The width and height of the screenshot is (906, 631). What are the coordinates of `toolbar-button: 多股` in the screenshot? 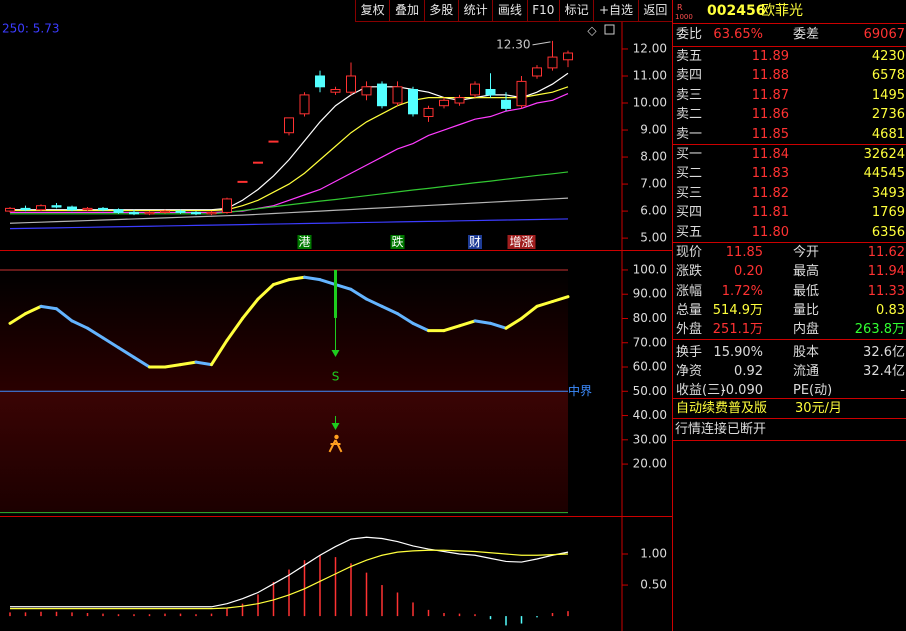 It's located at (440, 10).